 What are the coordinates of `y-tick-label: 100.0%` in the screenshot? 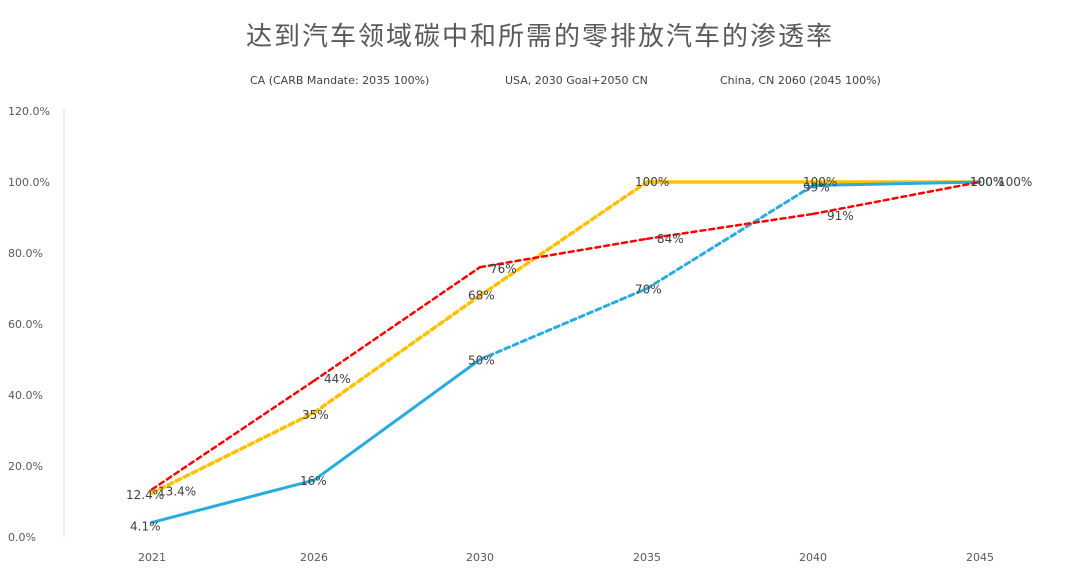 It's located at (29, 182).